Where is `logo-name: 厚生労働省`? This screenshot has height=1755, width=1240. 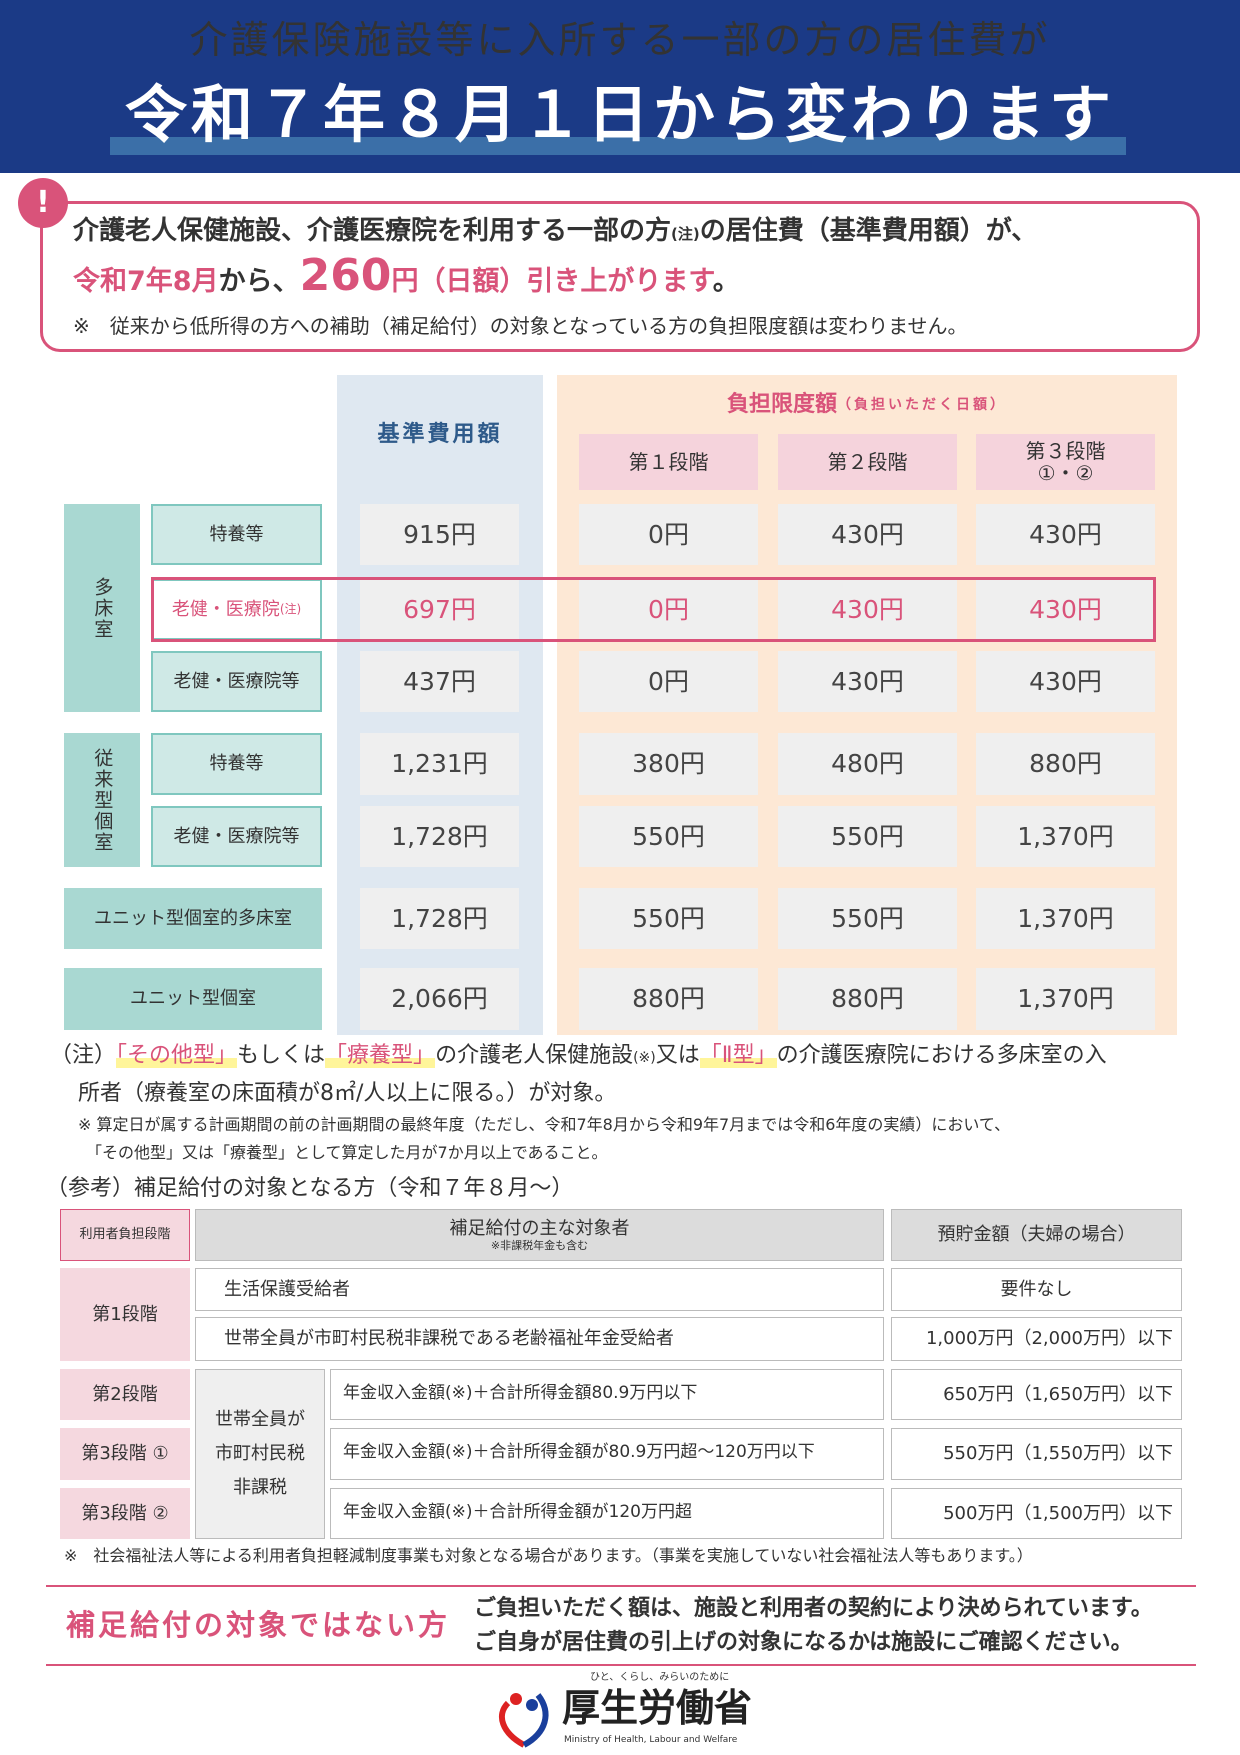
logo-name: 厚生労働省 is located at coordinates (657, 1708).